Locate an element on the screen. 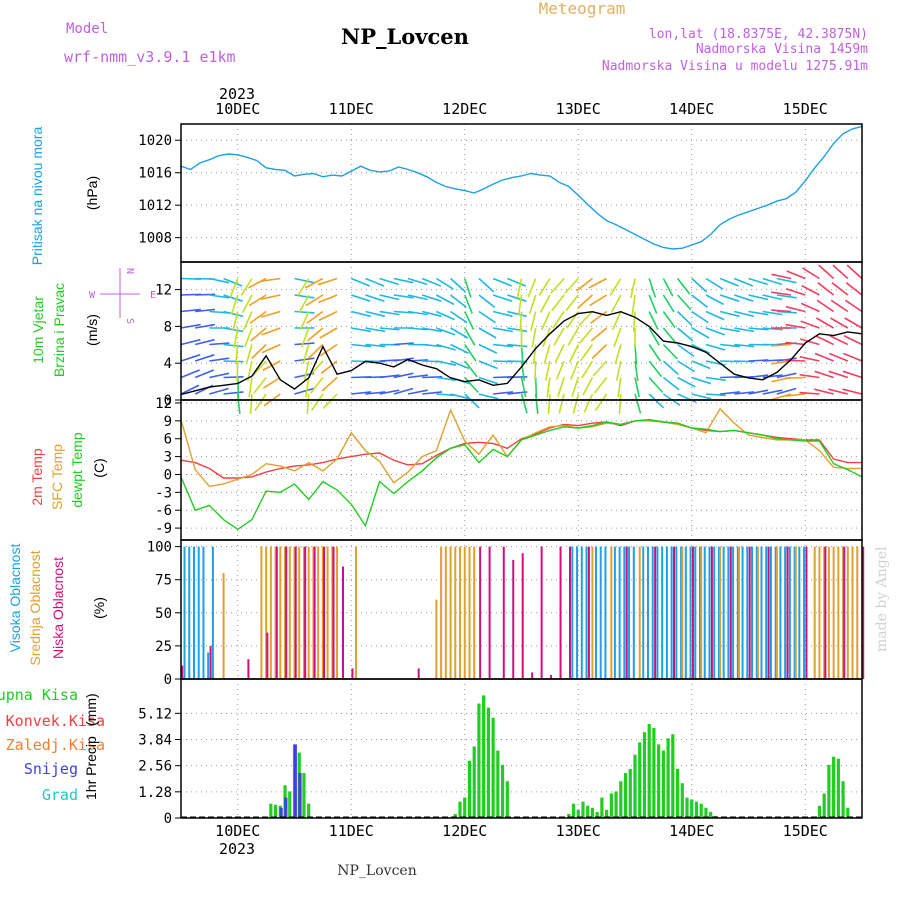 The height and width of the screenshot is (900, 900). temp-unit-label: (C) is located at coordinates (99, 467).